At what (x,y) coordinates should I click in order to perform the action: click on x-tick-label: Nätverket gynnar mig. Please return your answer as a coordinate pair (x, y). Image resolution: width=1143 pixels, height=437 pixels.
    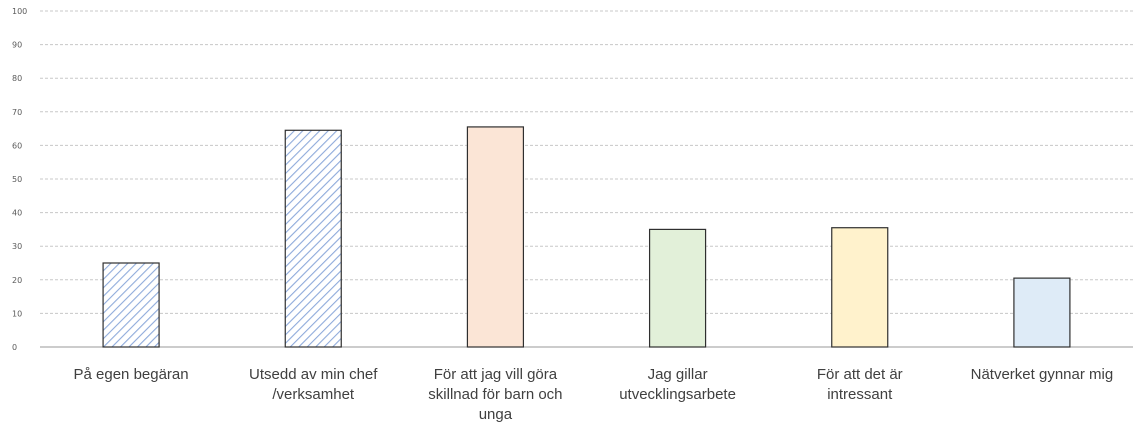
    Looking at the image, I should click on (1042, 374).